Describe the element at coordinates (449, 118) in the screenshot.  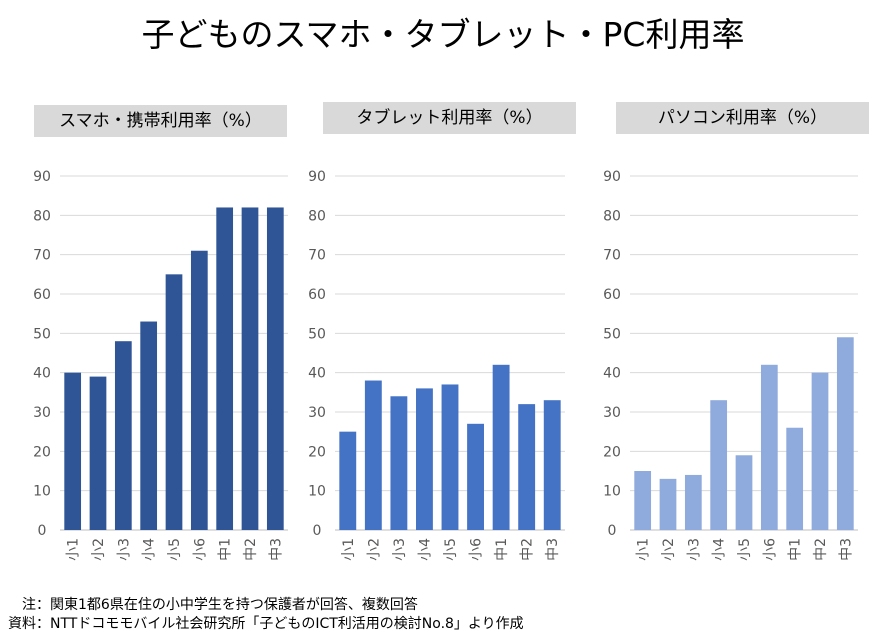
I see `panel-title-tablet: タブレット利用率（%）` at that location.